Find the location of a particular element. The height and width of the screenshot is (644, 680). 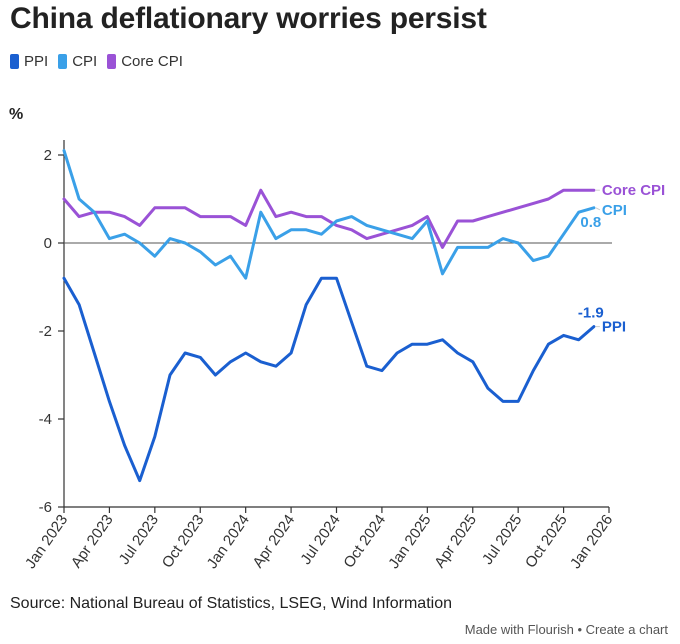

x-tick-label: Oct 2023 is located at coordinates (183, 542).